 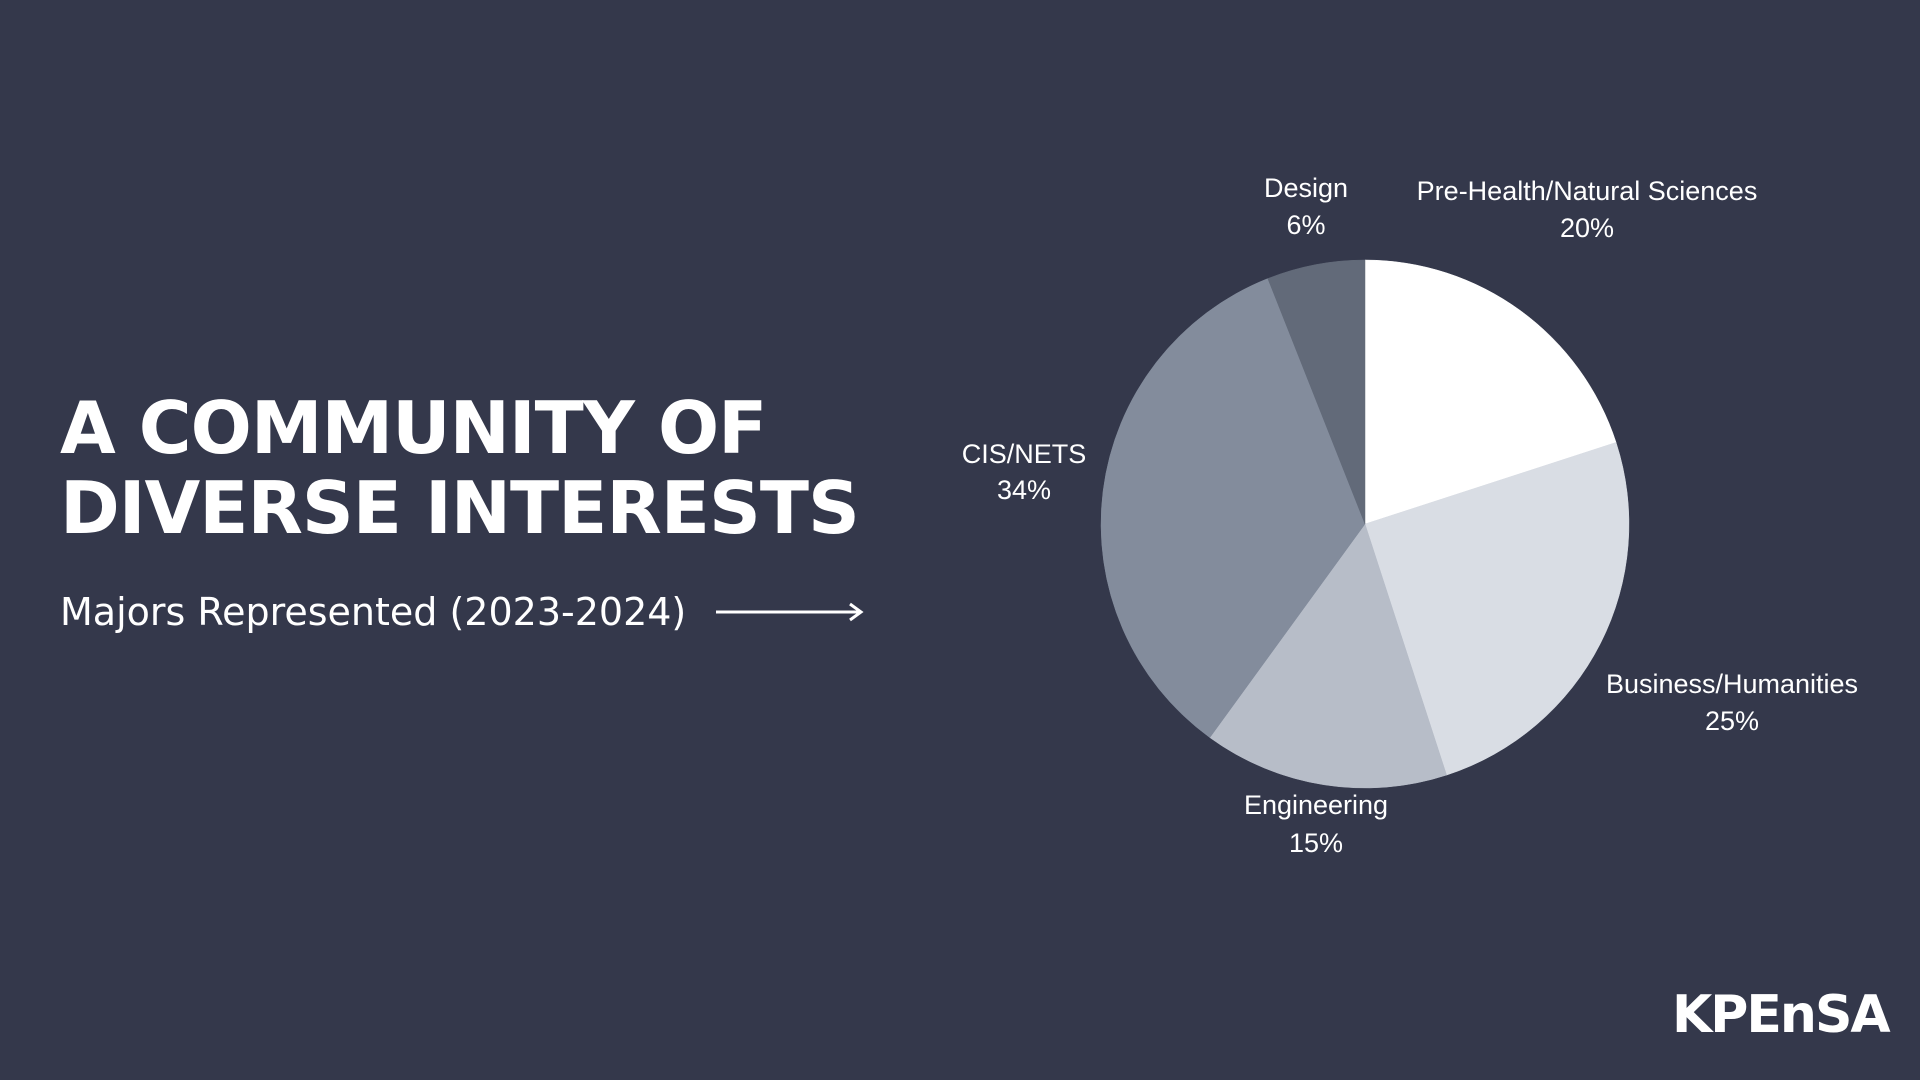 What do you see at coordinates (1587, 228) in the screenshot?
I see `slice-value-label-pre-health-natural-sciences: 20%` at bounding box center [1587, 228].